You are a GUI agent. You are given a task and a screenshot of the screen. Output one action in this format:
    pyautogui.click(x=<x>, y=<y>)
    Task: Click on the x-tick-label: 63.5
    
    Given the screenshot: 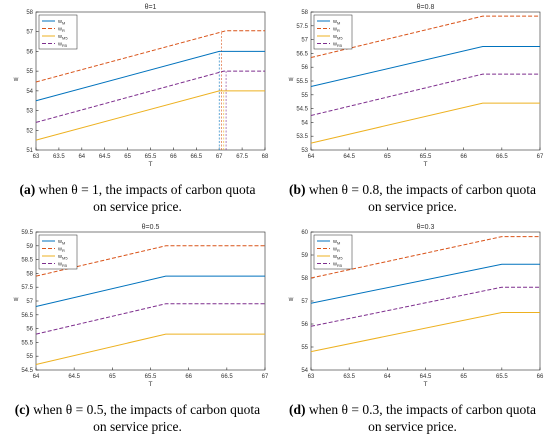 What is the action you would take?
    pyautogui.click(x=59, y=157)
    